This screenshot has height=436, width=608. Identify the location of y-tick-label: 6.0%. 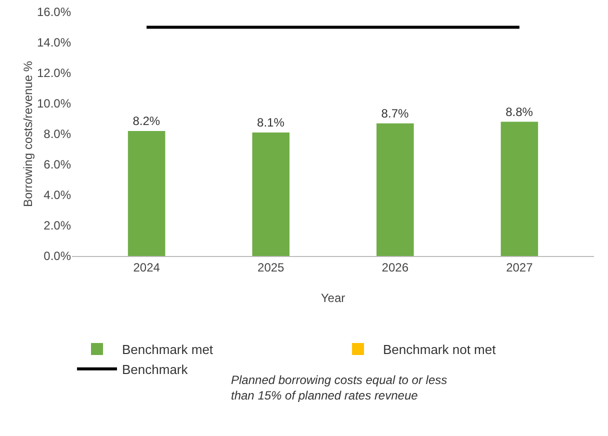
(58, 165).